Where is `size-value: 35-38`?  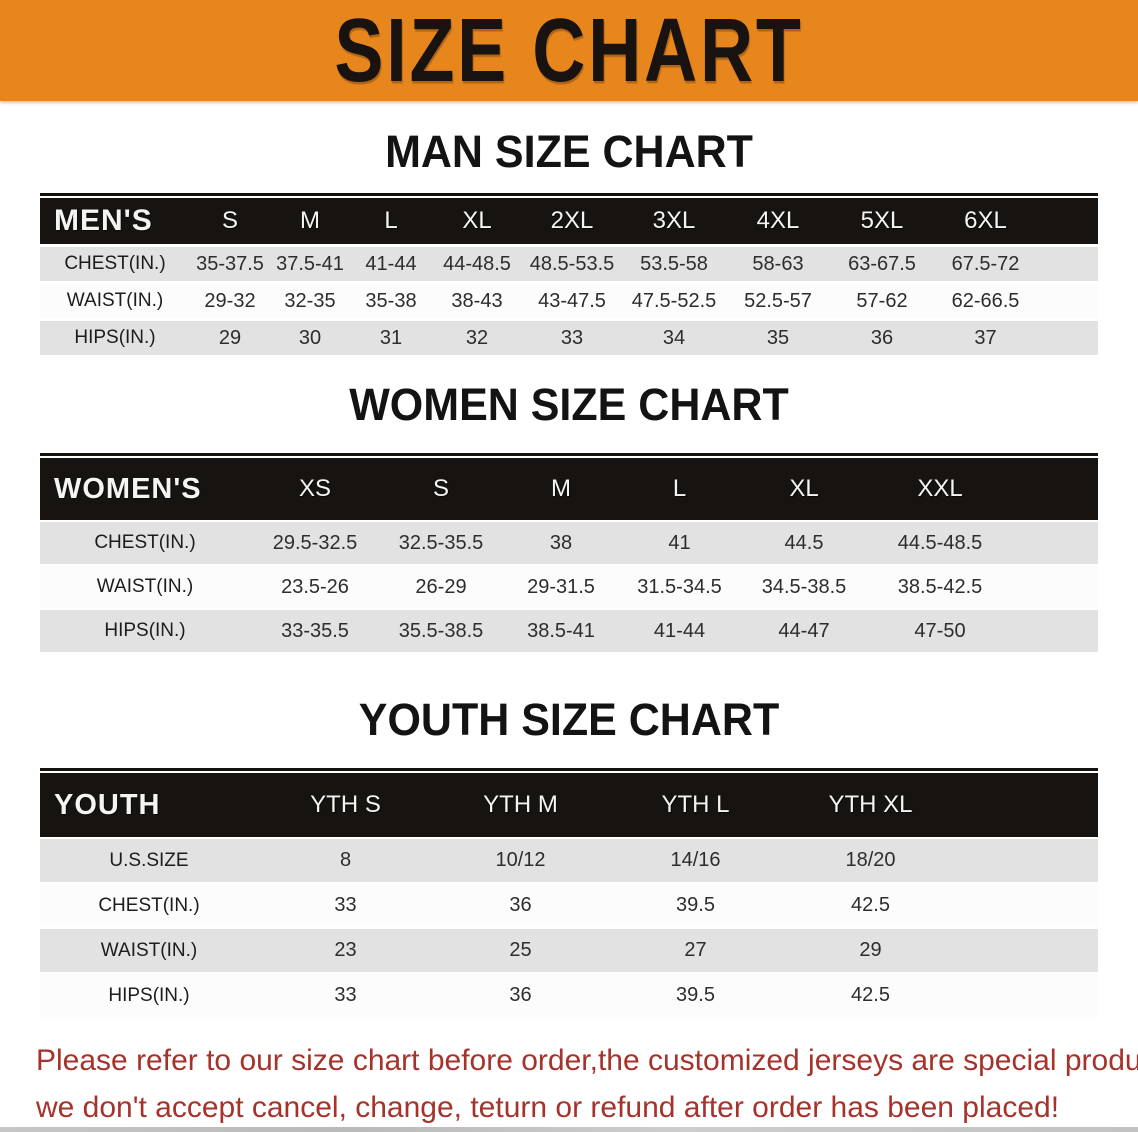 size-value: 35-38 is located at coordinates (391, 300).